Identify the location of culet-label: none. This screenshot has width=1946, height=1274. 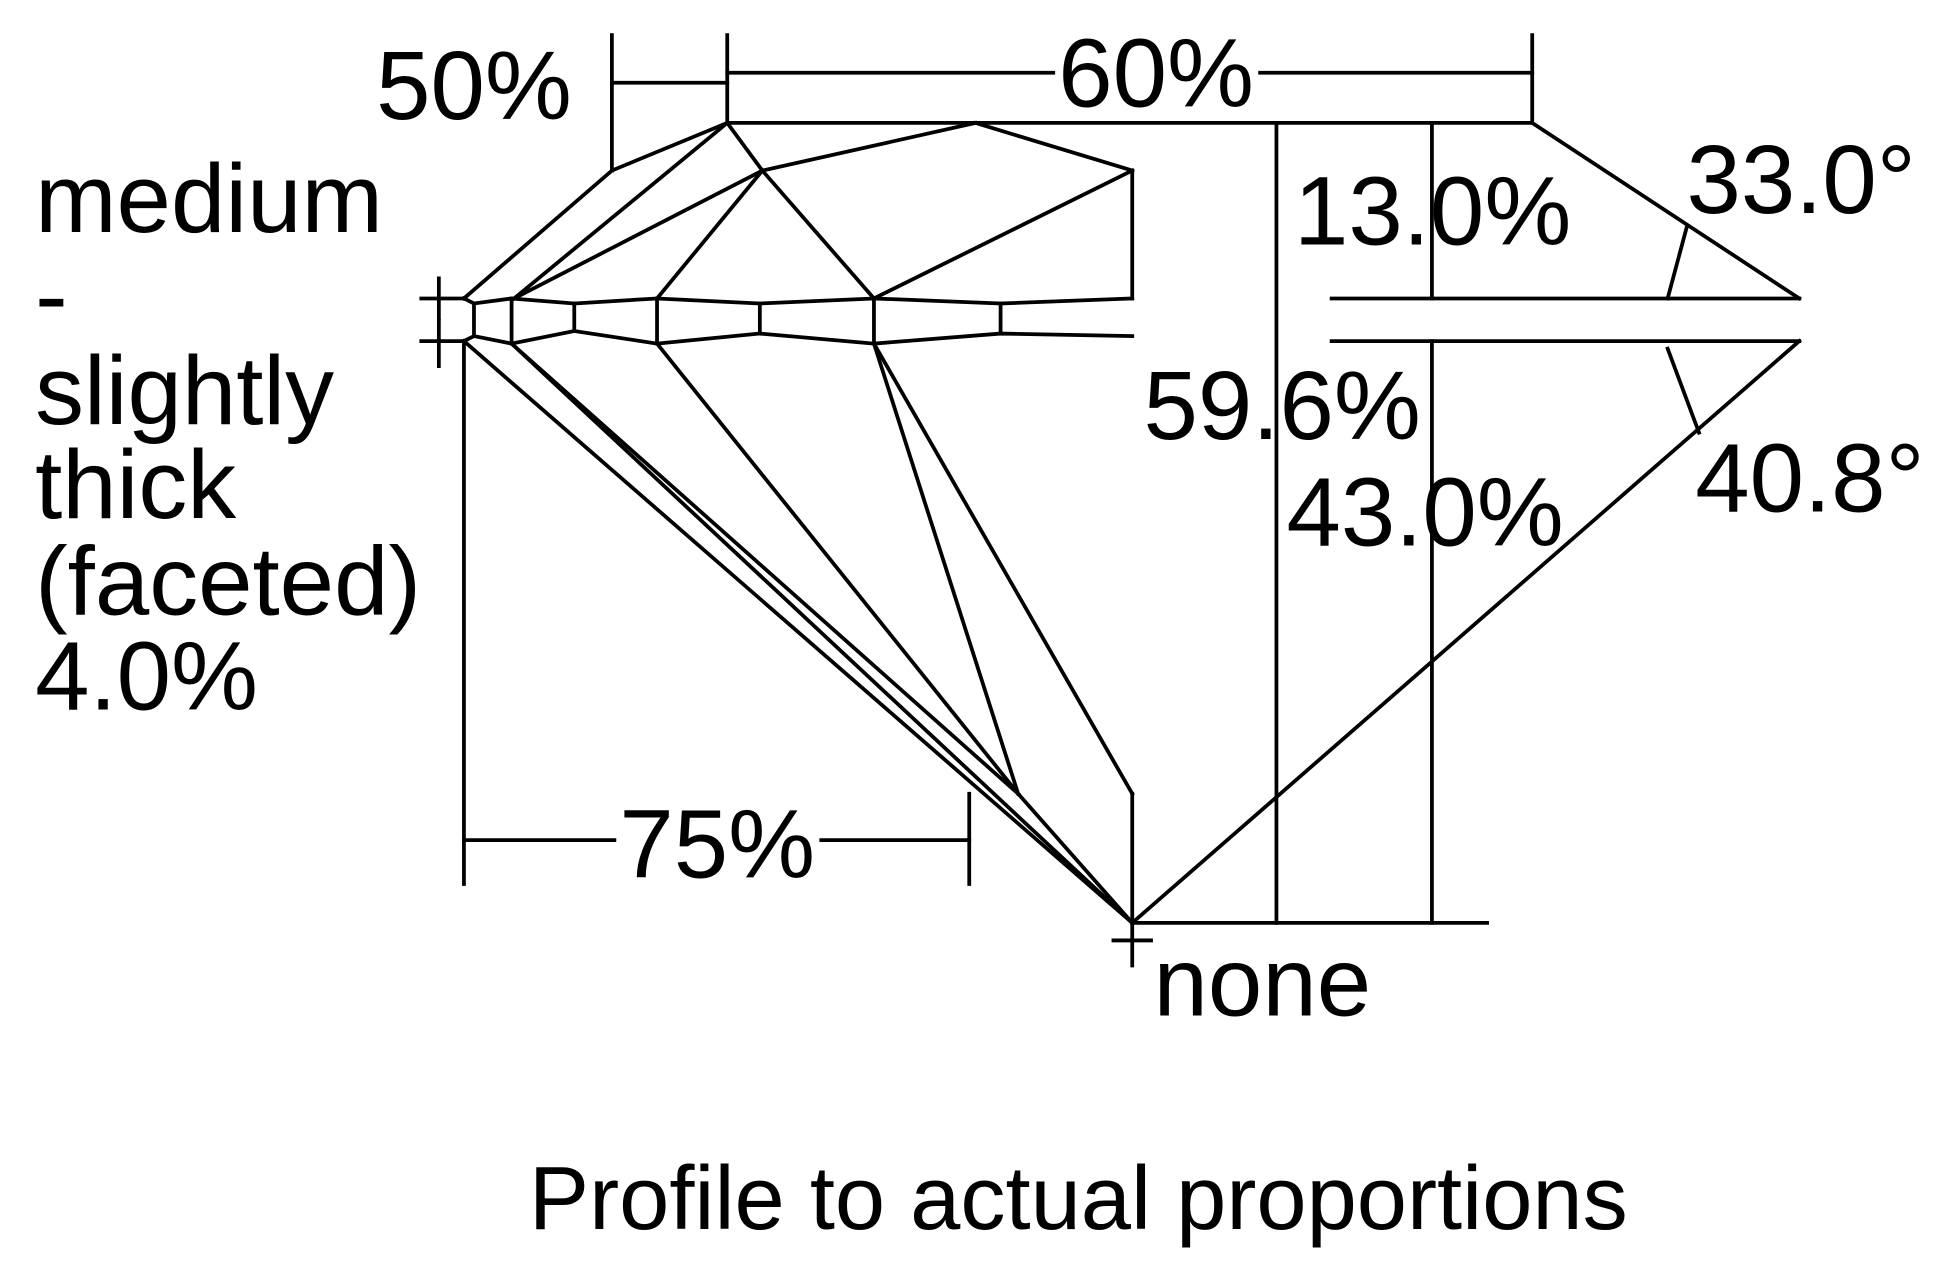
(1263, 982).